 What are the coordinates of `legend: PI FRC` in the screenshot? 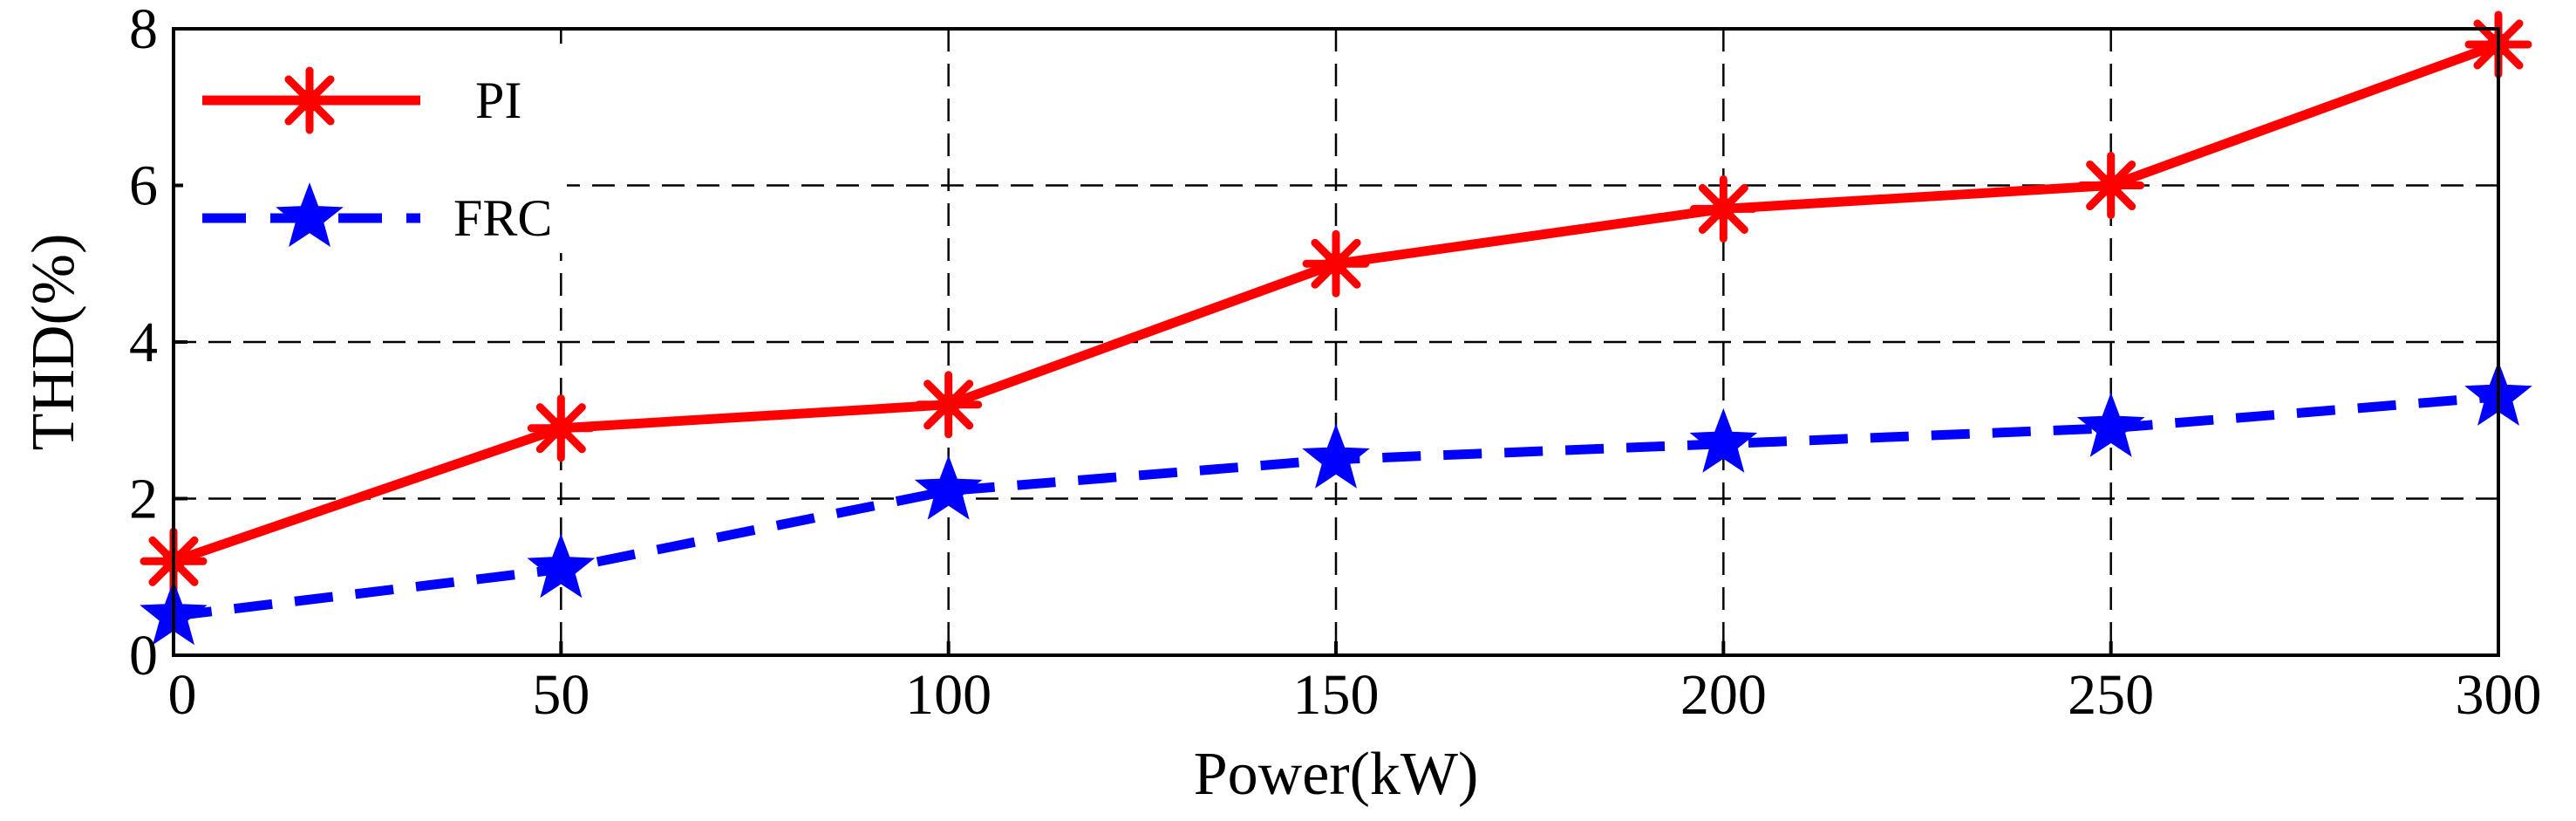 It's located at (375, 148).